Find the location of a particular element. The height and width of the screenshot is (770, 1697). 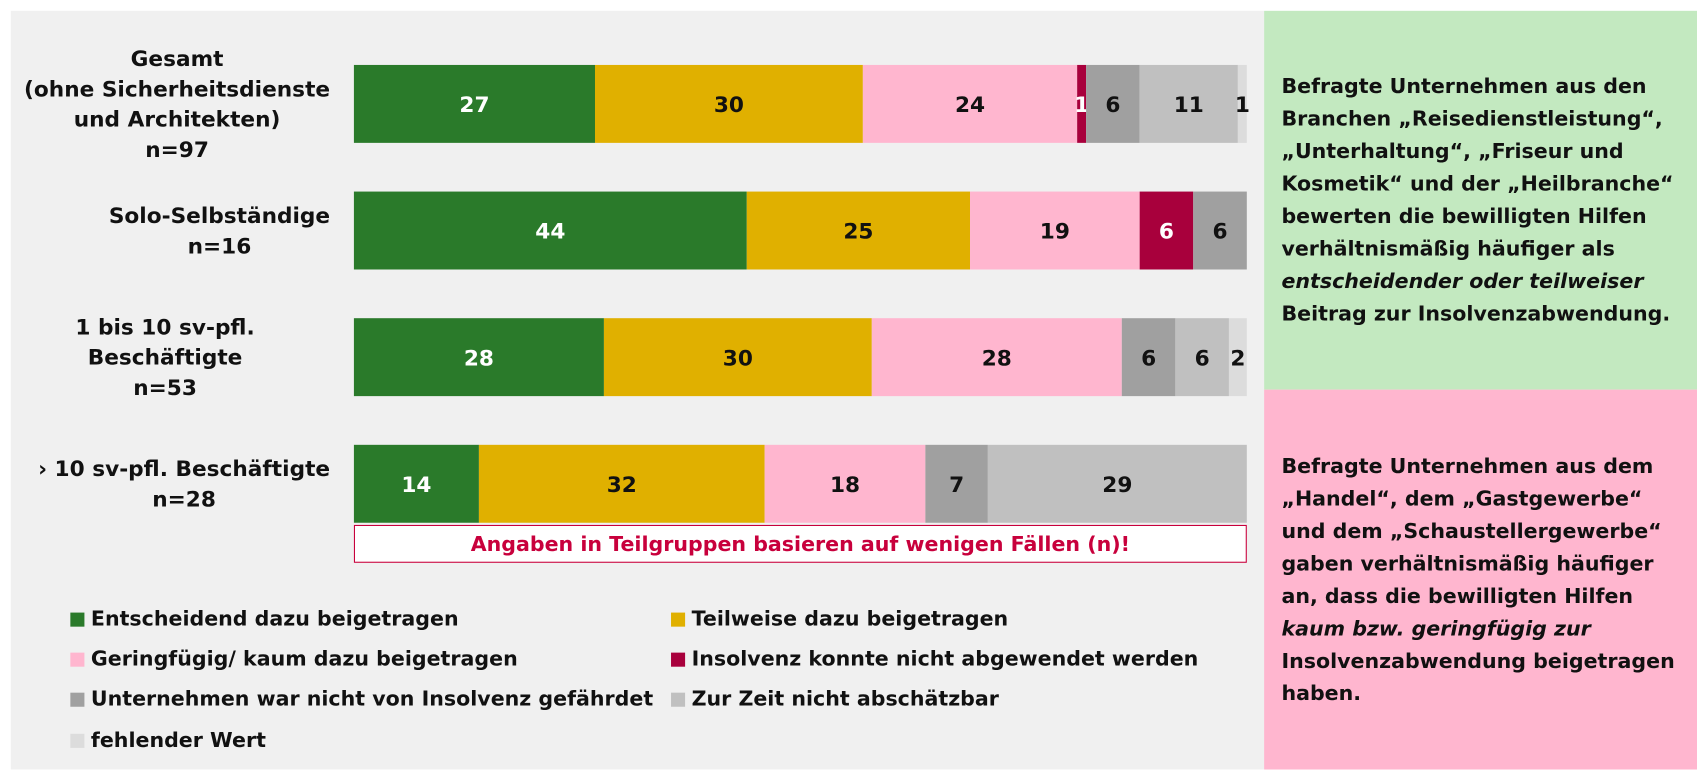

value-label: 44 is located at coordinates (550, 232).